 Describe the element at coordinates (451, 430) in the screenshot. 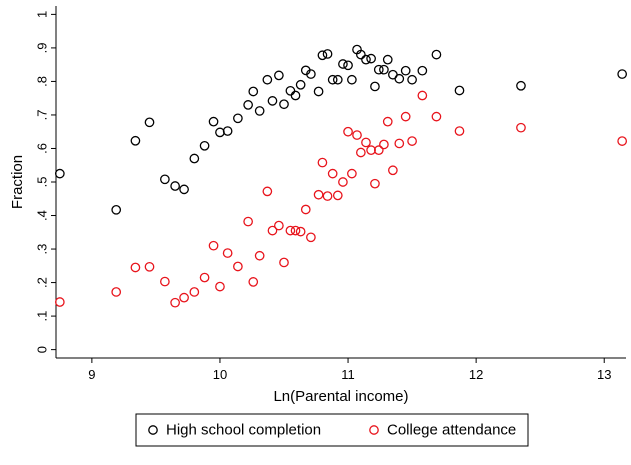

I see `legend-label: College attendance` at that location.